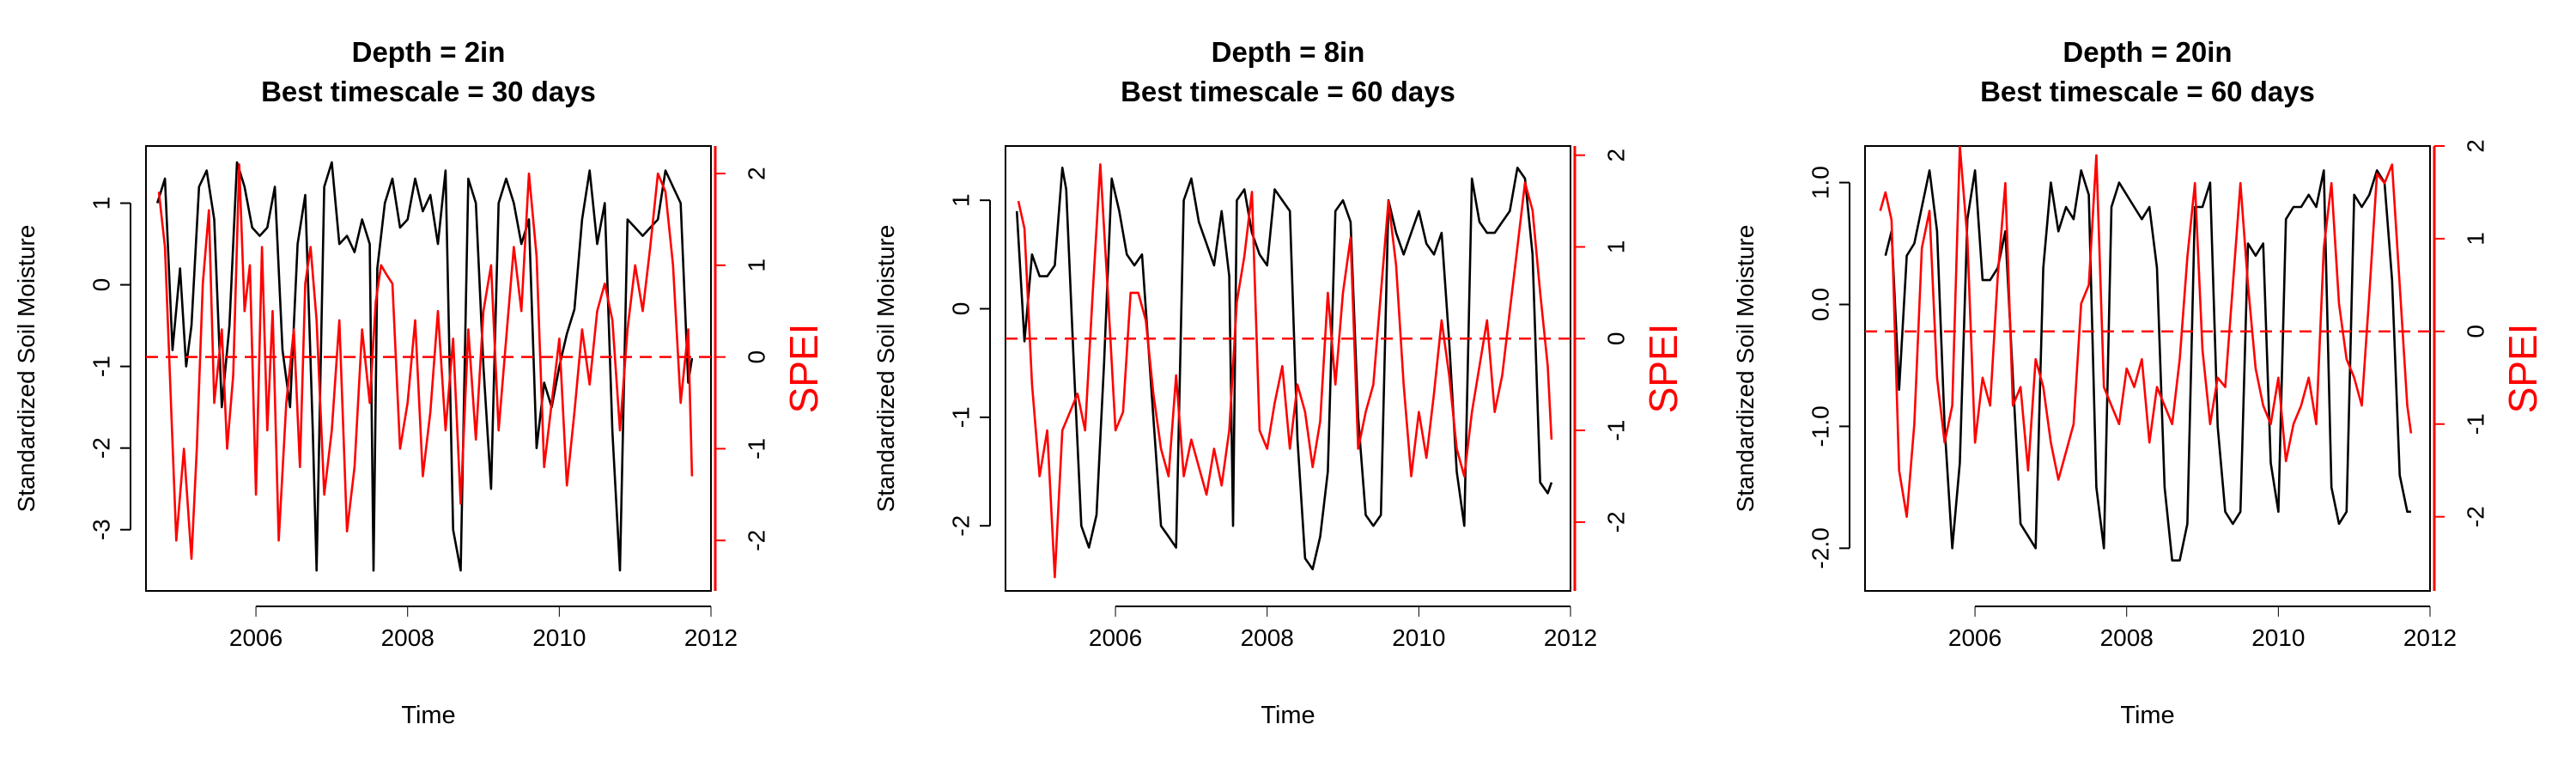 This screenshot has width=2576, height=773. Describe the element at coordinates (1821, 548) in the screenshot. I see `left-y-tick-label: -2.0` at that location.